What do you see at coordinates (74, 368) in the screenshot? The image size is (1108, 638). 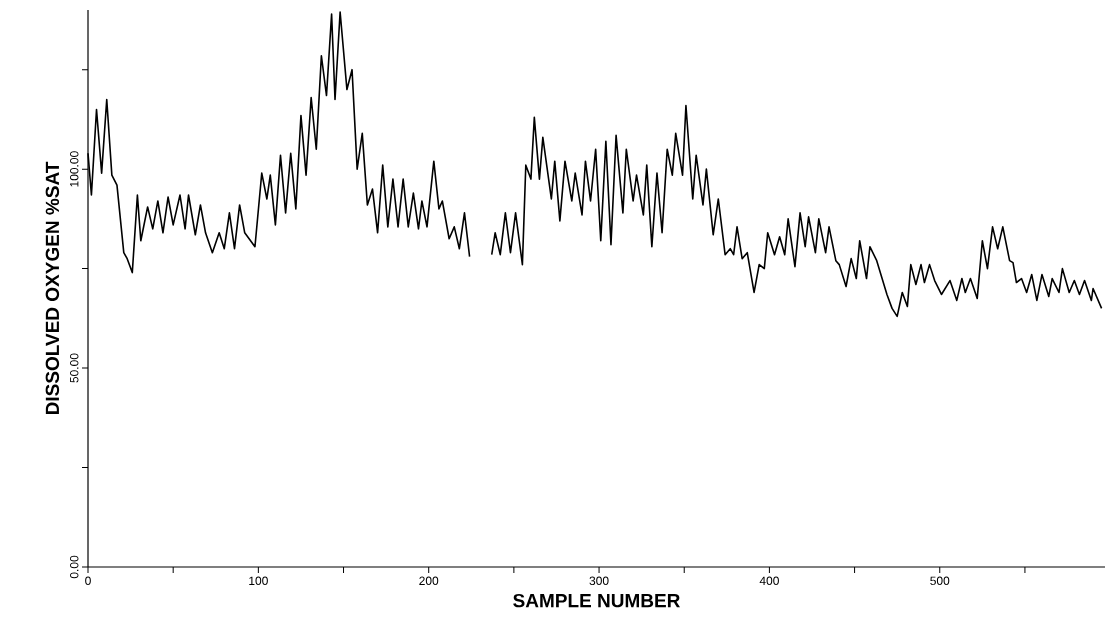 I see `y-tick-label: 50.00` at bounding box center [74, 368].